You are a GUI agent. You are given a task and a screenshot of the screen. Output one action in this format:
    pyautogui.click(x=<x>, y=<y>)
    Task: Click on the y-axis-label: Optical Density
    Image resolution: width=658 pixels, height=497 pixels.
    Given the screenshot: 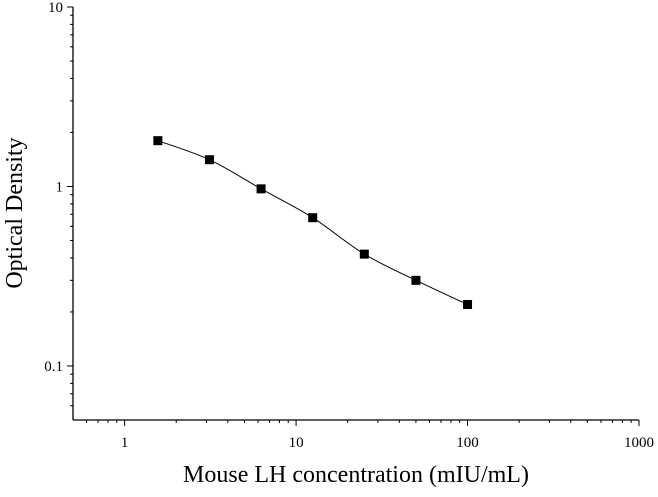 What is the action you would take?
    pyautogui.click(x=15, y=212)
    